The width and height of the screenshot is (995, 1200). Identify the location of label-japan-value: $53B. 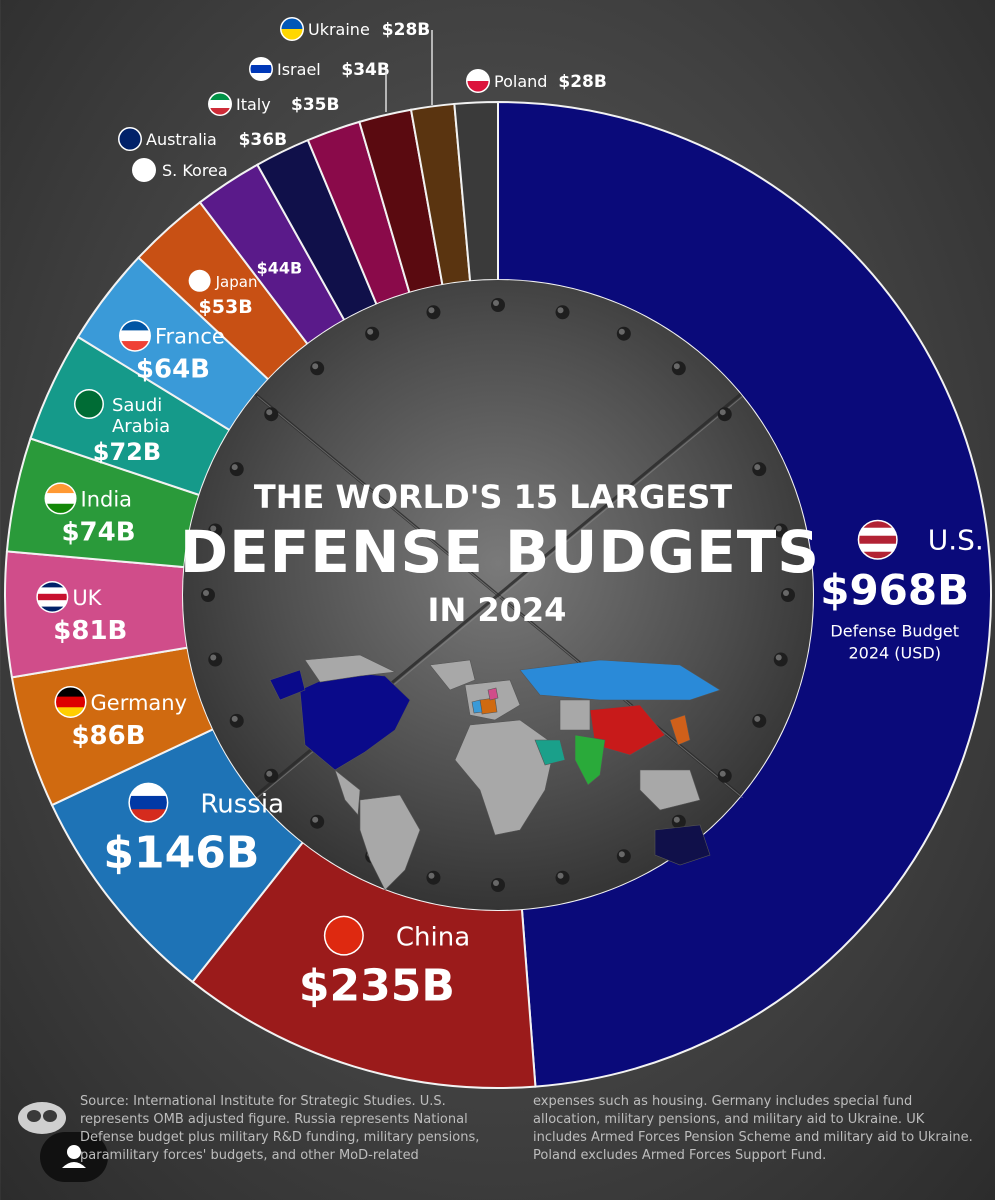
(226, 307).